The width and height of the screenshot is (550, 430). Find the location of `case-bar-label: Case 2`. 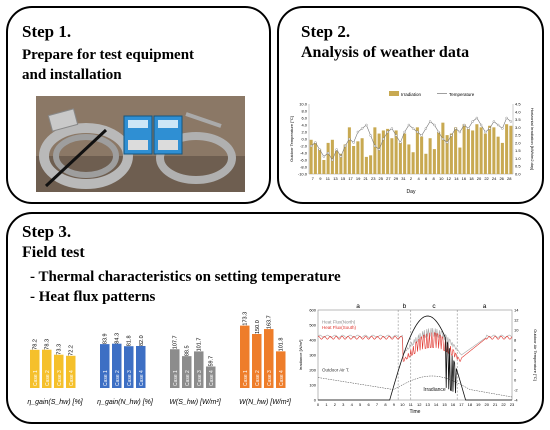

case-bar-label: Case 2 is located at coordinates (118, 378).